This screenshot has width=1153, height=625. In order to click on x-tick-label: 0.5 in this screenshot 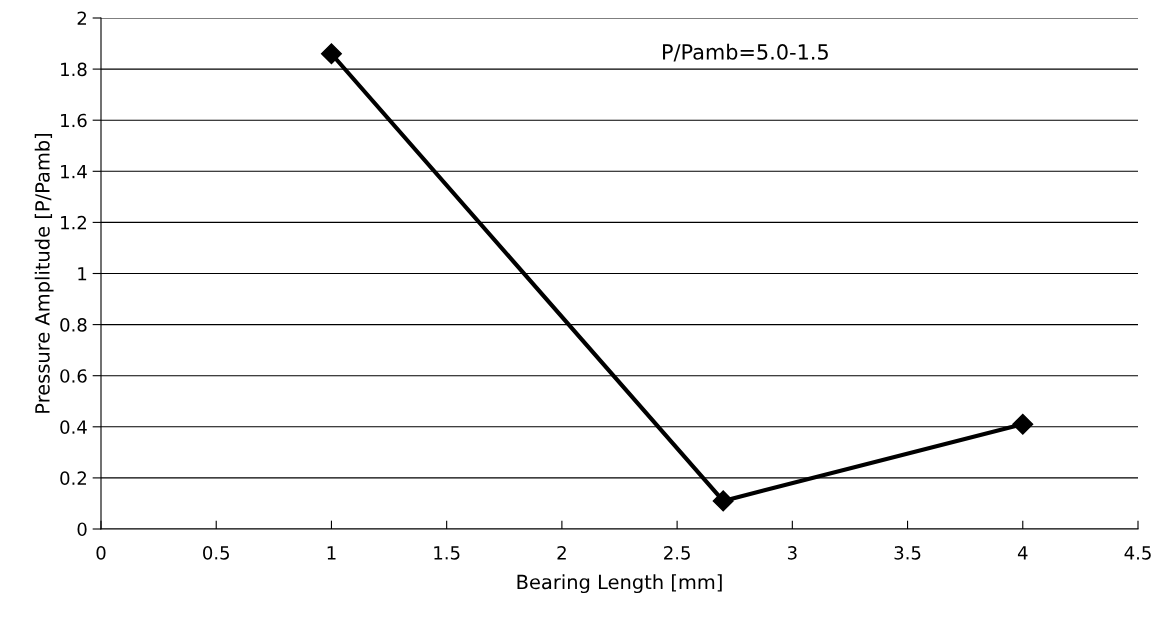, I will do `click(216, 552)`.